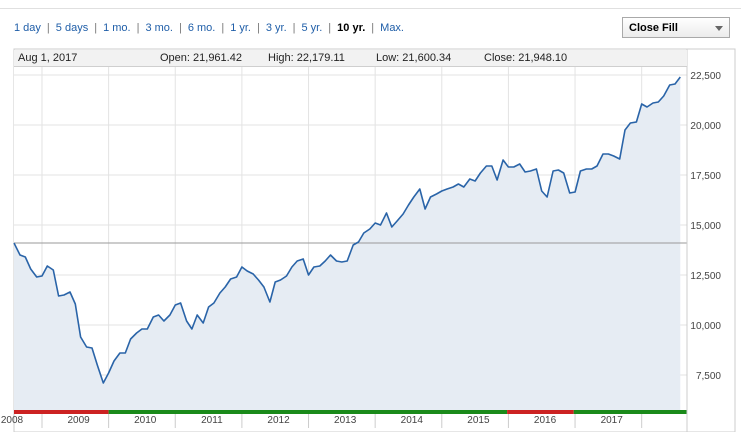 The width and height of the screenshot is (741, 432). What do you see at coordinates (478, 420) in the screenshot?
I see `x-tick-label: 2015` at bounding box center [478, 420].